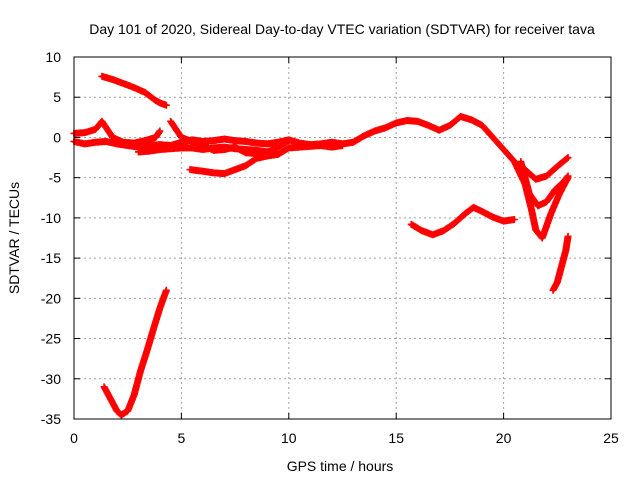 The width and height of the screenshot is (640, 480). What do you see at coordinates (57, 137) in the screenshot?
I see `y-tick-label: 0` at bounding box center [57, 137].